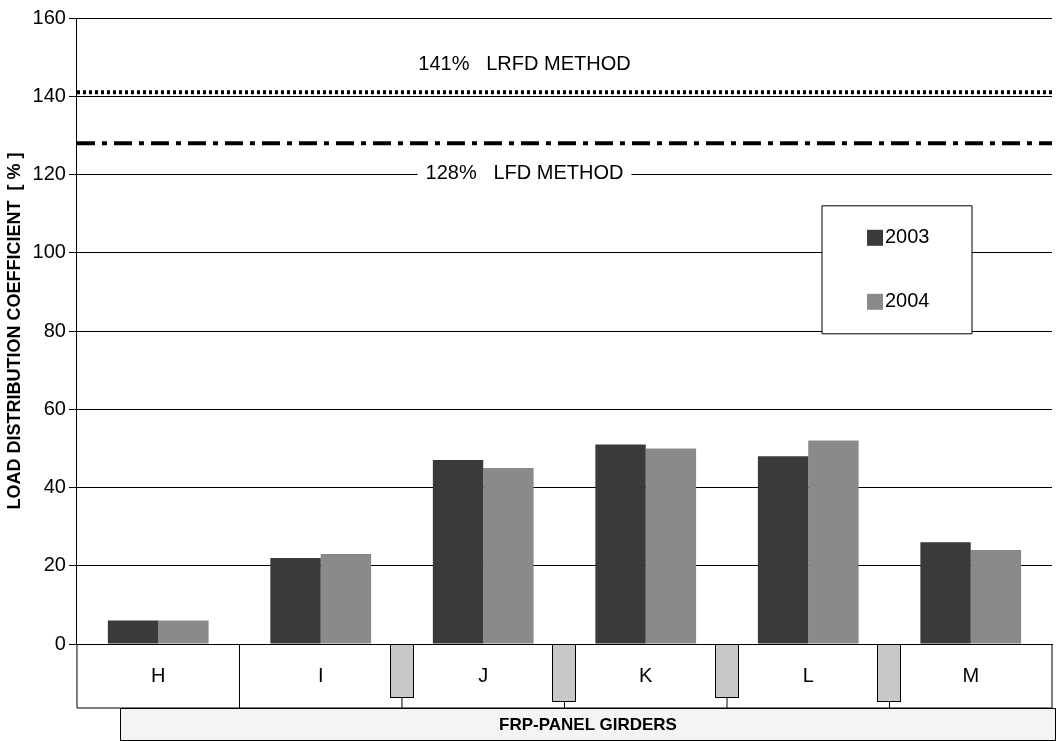 The height and width of the screenshot is (741, 1056). Describe the element at coordinates (524, 171) in the screenshot. I see `ref-line-label: 128% LFD METHOD` at that location.